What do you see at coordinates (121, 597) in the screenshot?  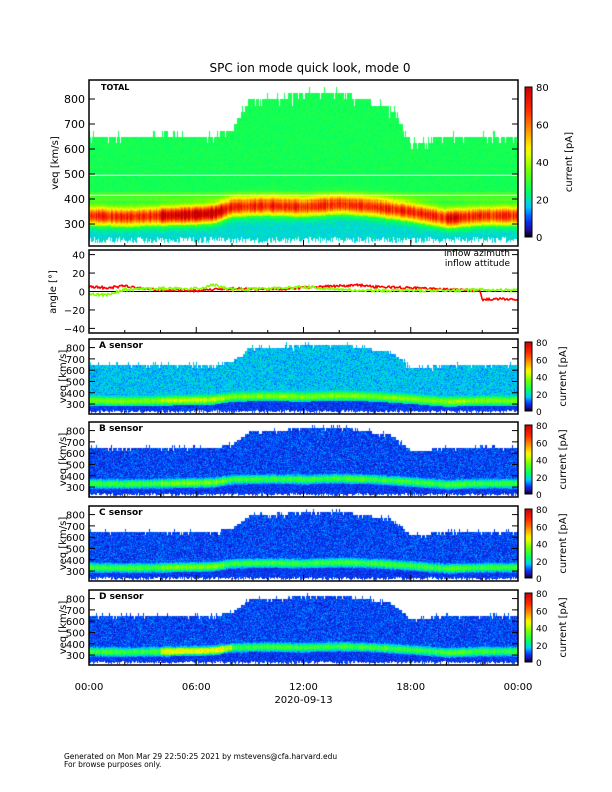 I see `panel-label: D sensor` at bounding box center [121, 597].